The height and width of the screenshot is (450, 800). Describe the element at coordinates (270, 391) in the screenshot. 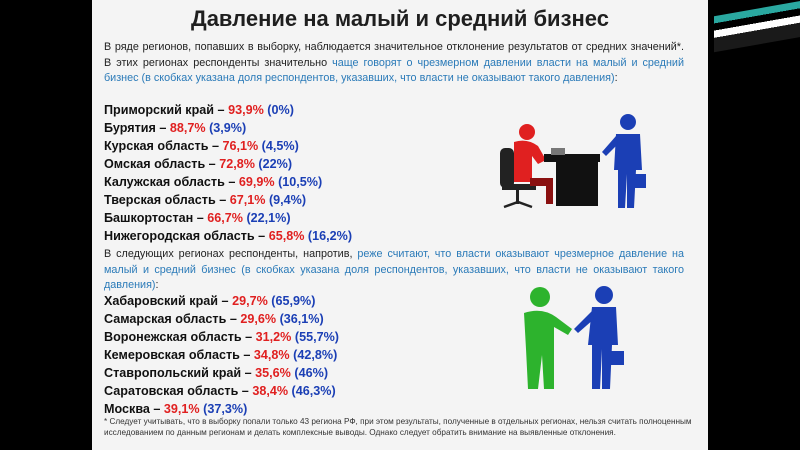

I see `pressure-percent: 38,4%` at that location.